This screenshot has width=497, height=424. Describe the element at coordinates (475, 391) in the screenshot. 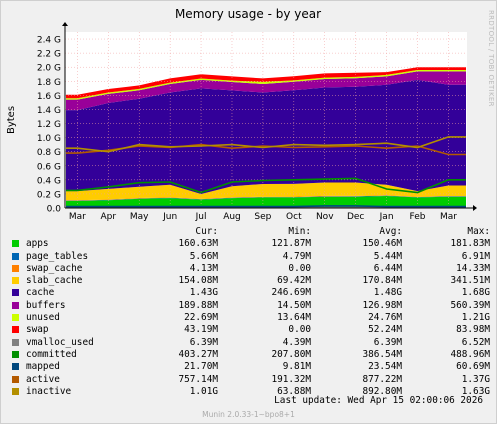

I see `legend-max: 1.63G` at that location.